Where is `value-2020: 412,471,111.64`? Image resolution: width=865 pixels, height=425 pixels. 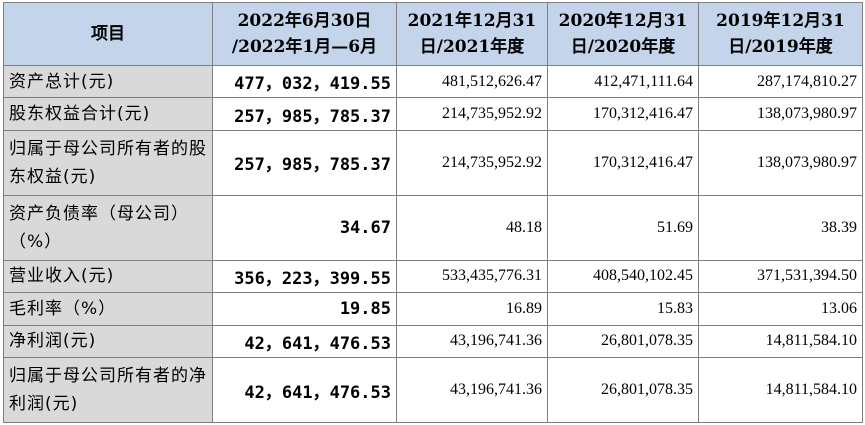 value-2020: 412,471,111.64 is located at coordinates (623, 81).